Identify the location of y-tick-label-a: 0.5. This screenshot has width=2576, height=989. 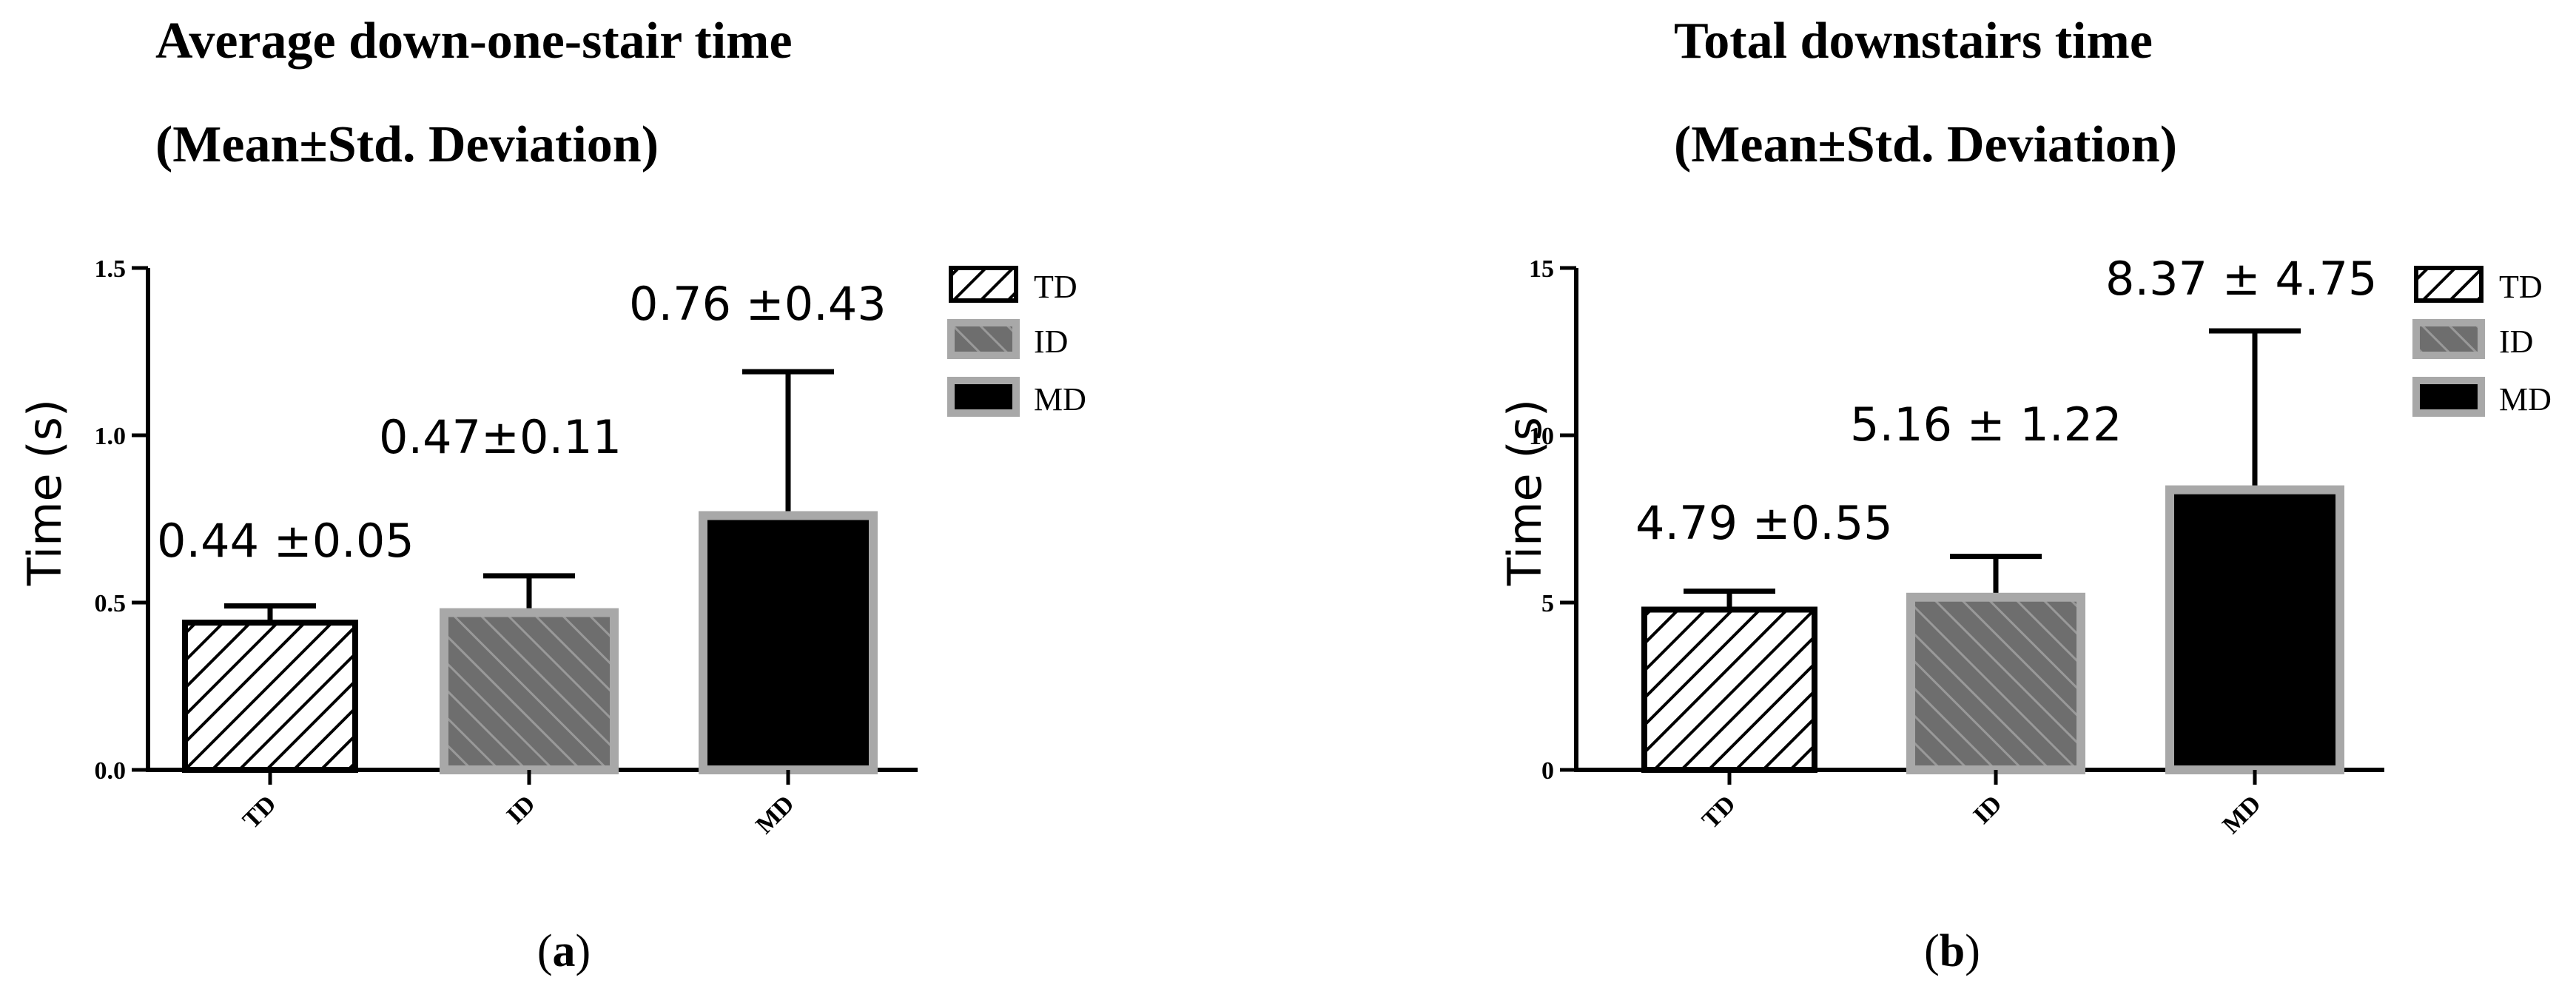
(111, 604).